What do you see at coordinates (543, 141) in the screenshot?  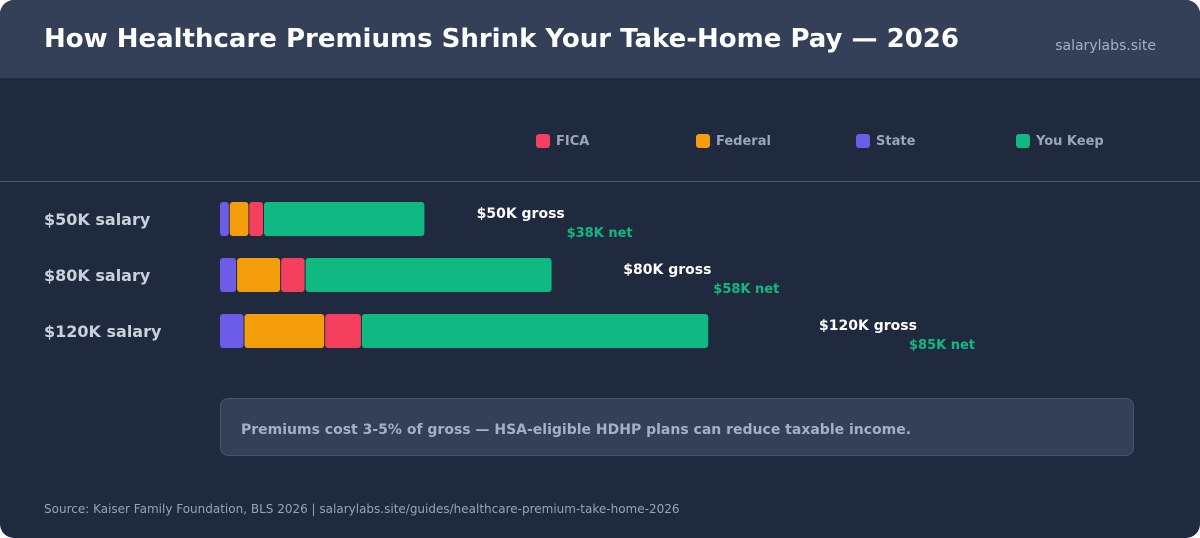 I see `legend-swatch-fica` at bounding box center [543, 141].